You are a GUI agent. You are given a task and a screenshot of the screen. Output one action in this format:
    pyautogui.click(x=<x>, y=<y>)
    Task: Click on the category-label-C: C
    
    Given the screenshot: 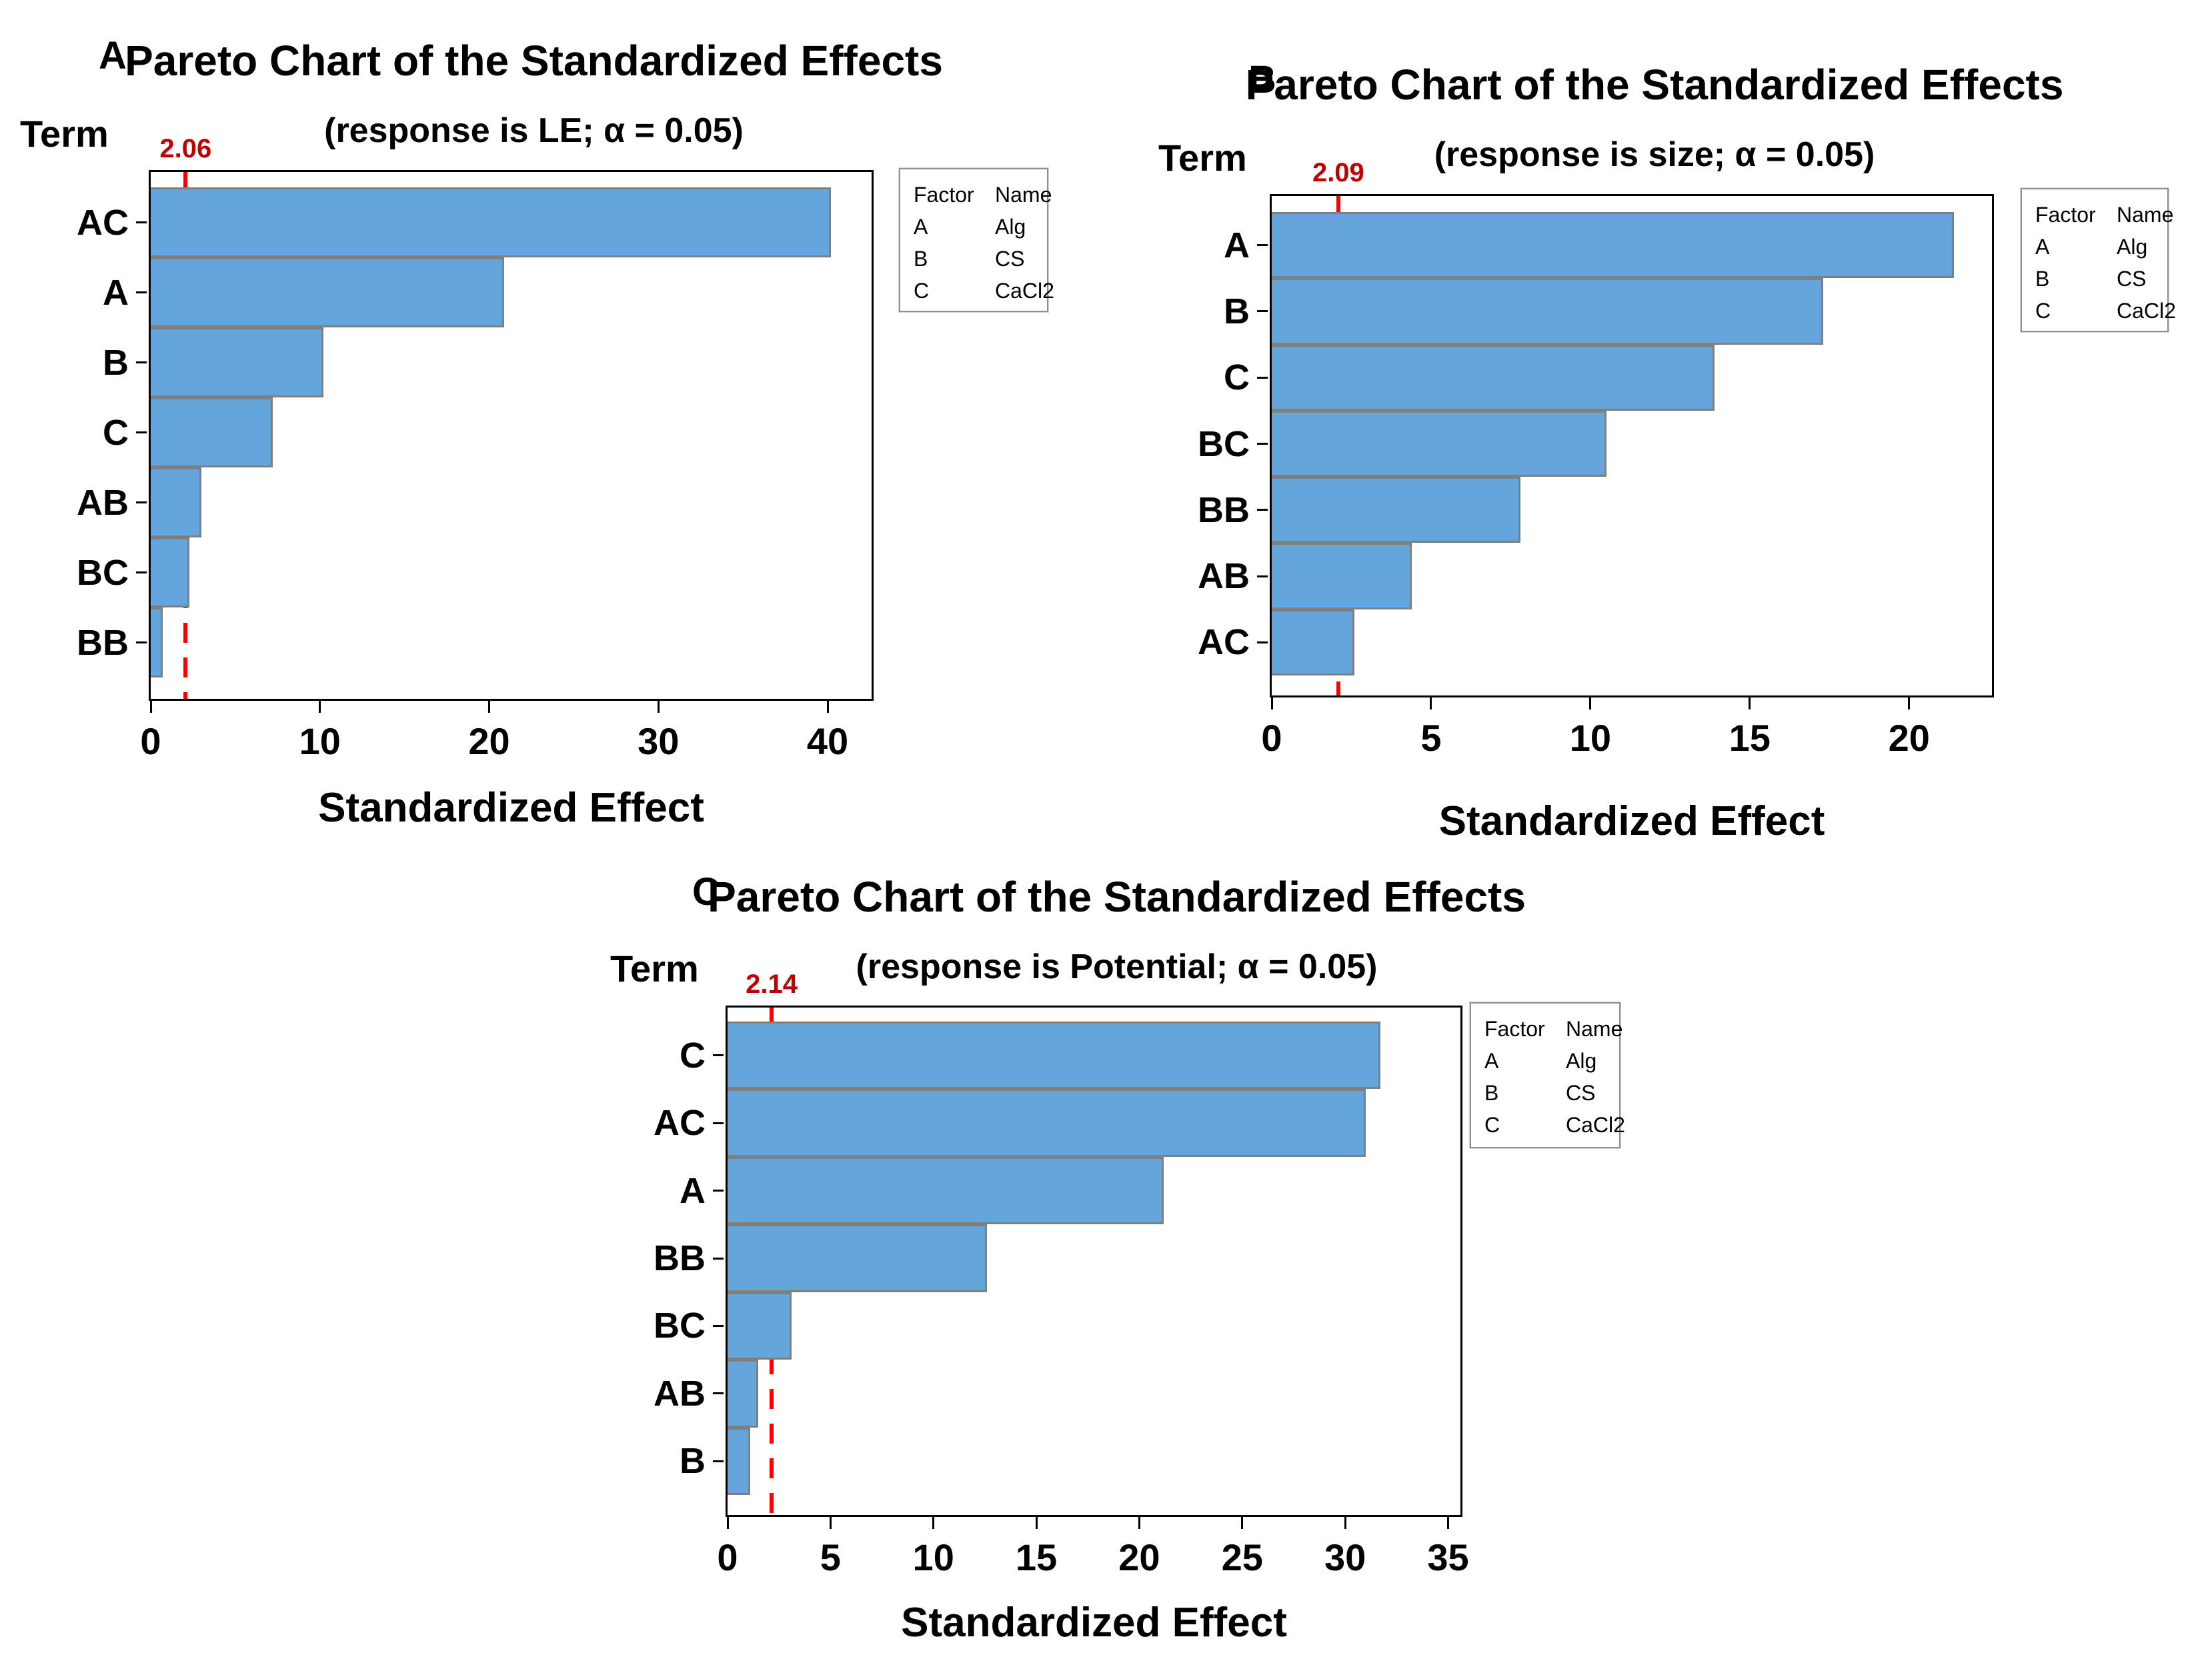 What is the action you would take?
    pyautogui.click(x=693, y=1055)
    